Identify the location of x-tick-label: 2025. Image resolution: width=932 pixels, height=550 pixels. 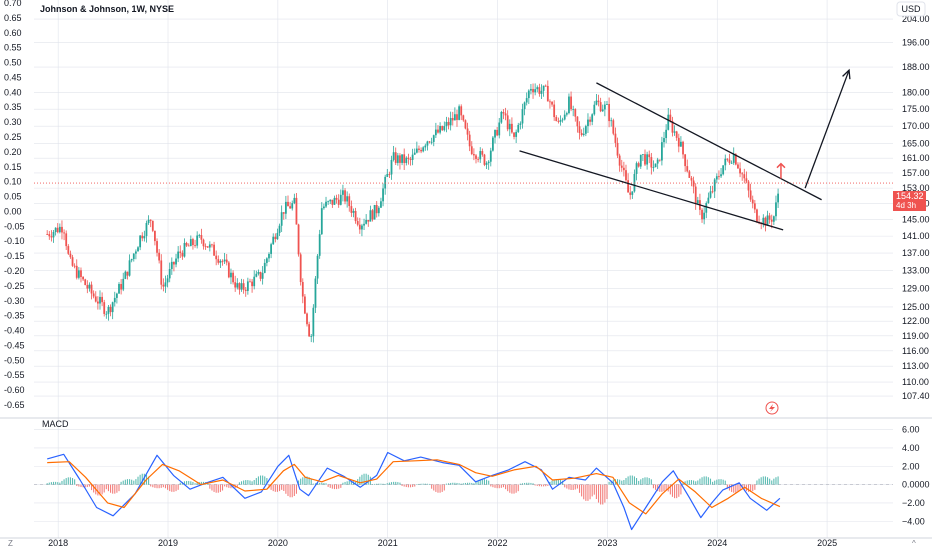
(827, 543).